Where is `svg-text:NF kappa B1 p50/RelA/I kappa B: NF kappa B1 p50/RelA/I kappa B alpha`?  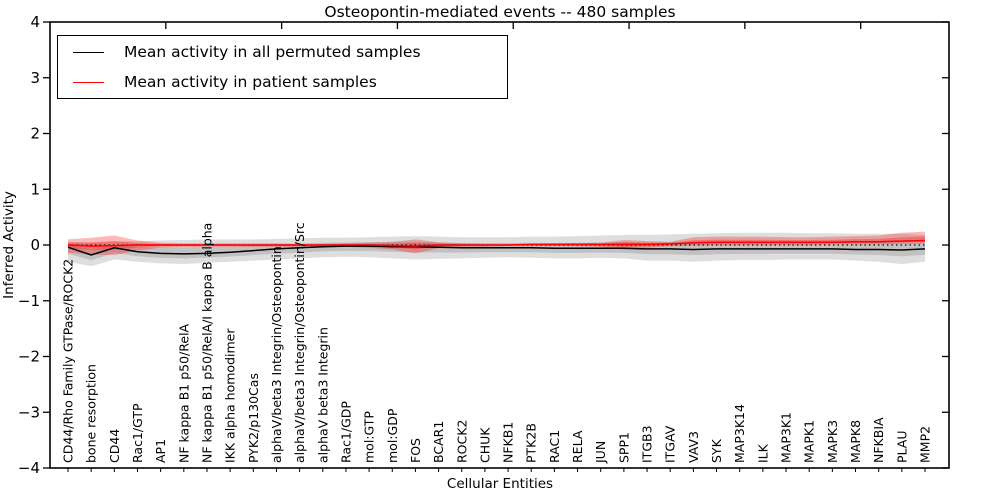
svg-text:NF kappa B1 p50/RelA/I kappa B: NF kappa B1 p50/RelA/I kappa B alpha is located at coordinates (206, 343).